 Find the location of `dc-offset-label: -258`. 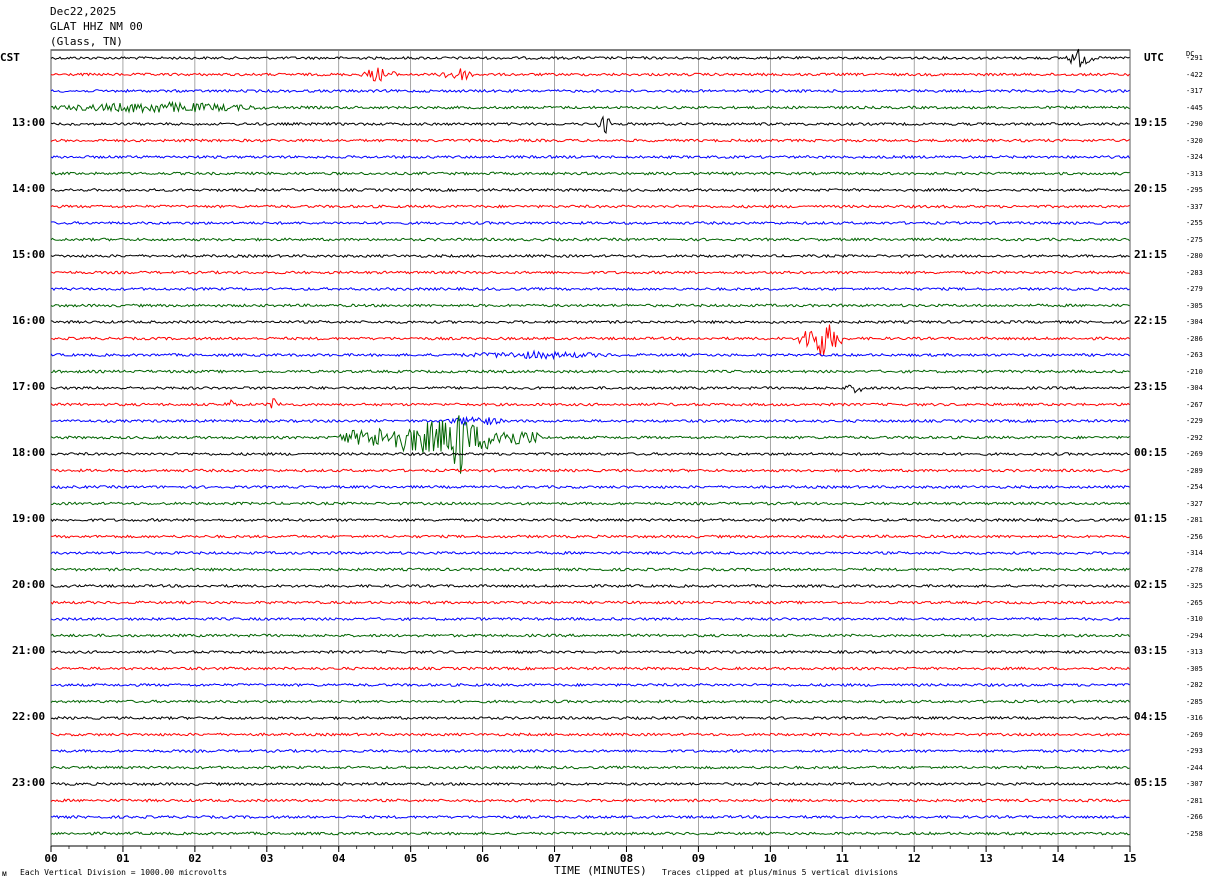

dc-offset-label: -258 is located at coordinates (1194, 833).